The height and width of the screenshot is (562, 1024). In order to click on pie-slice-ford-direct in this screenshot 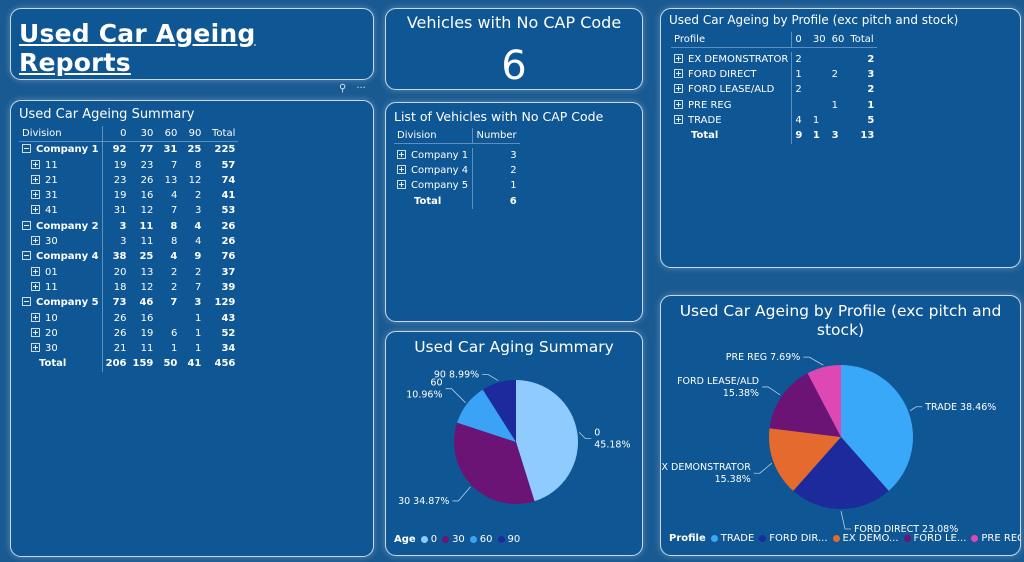, I will do `click(841, 473)`.